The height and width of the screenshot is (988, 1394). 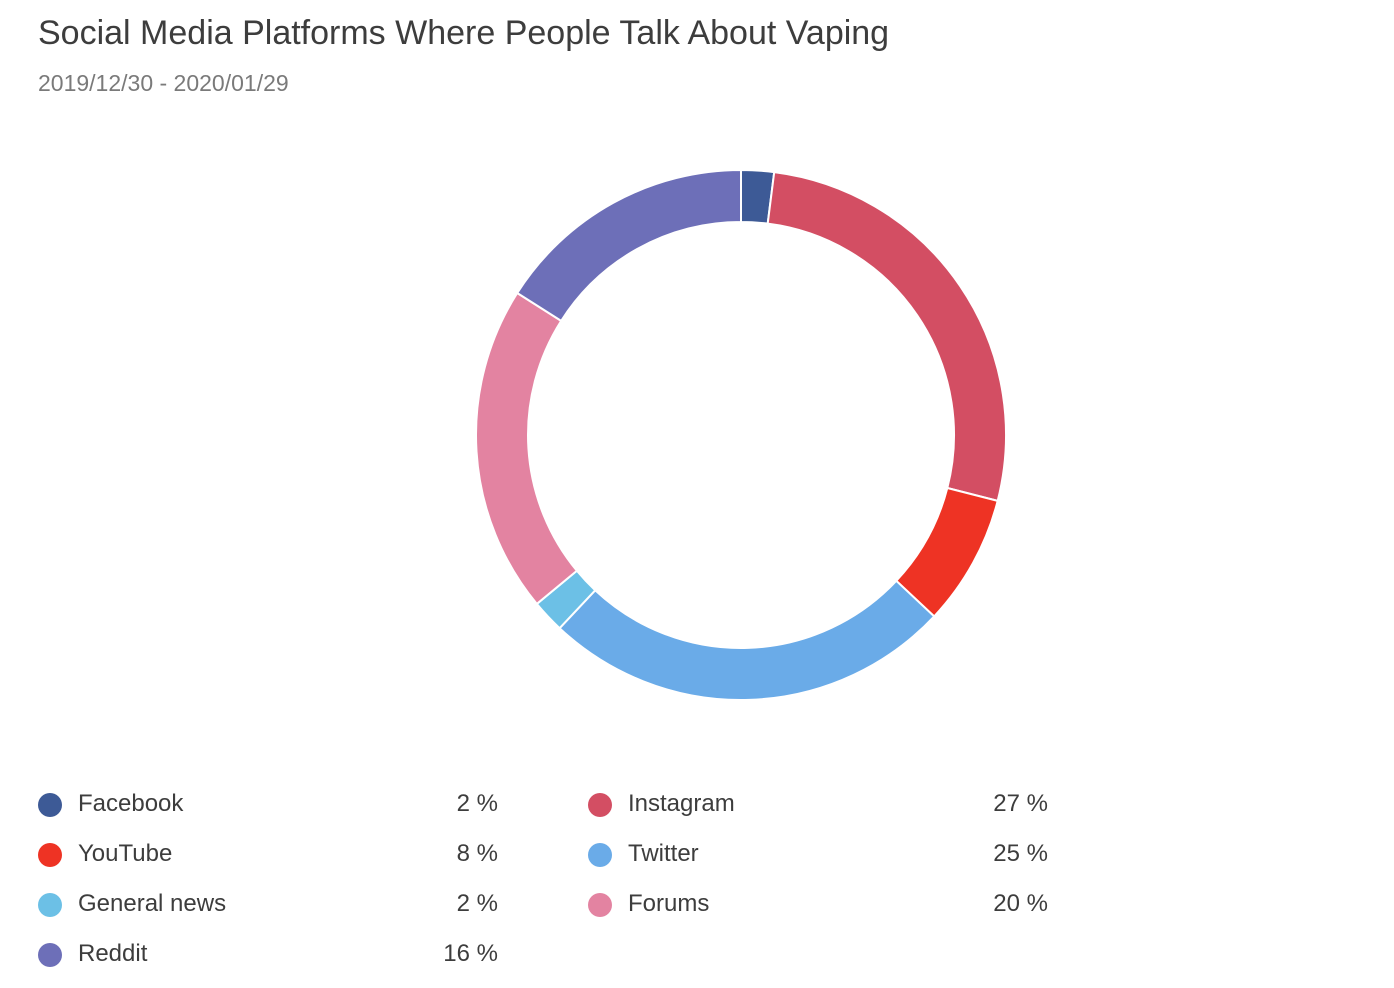 I want to click on legend-label: Instagram, so click(x=681, y=803).